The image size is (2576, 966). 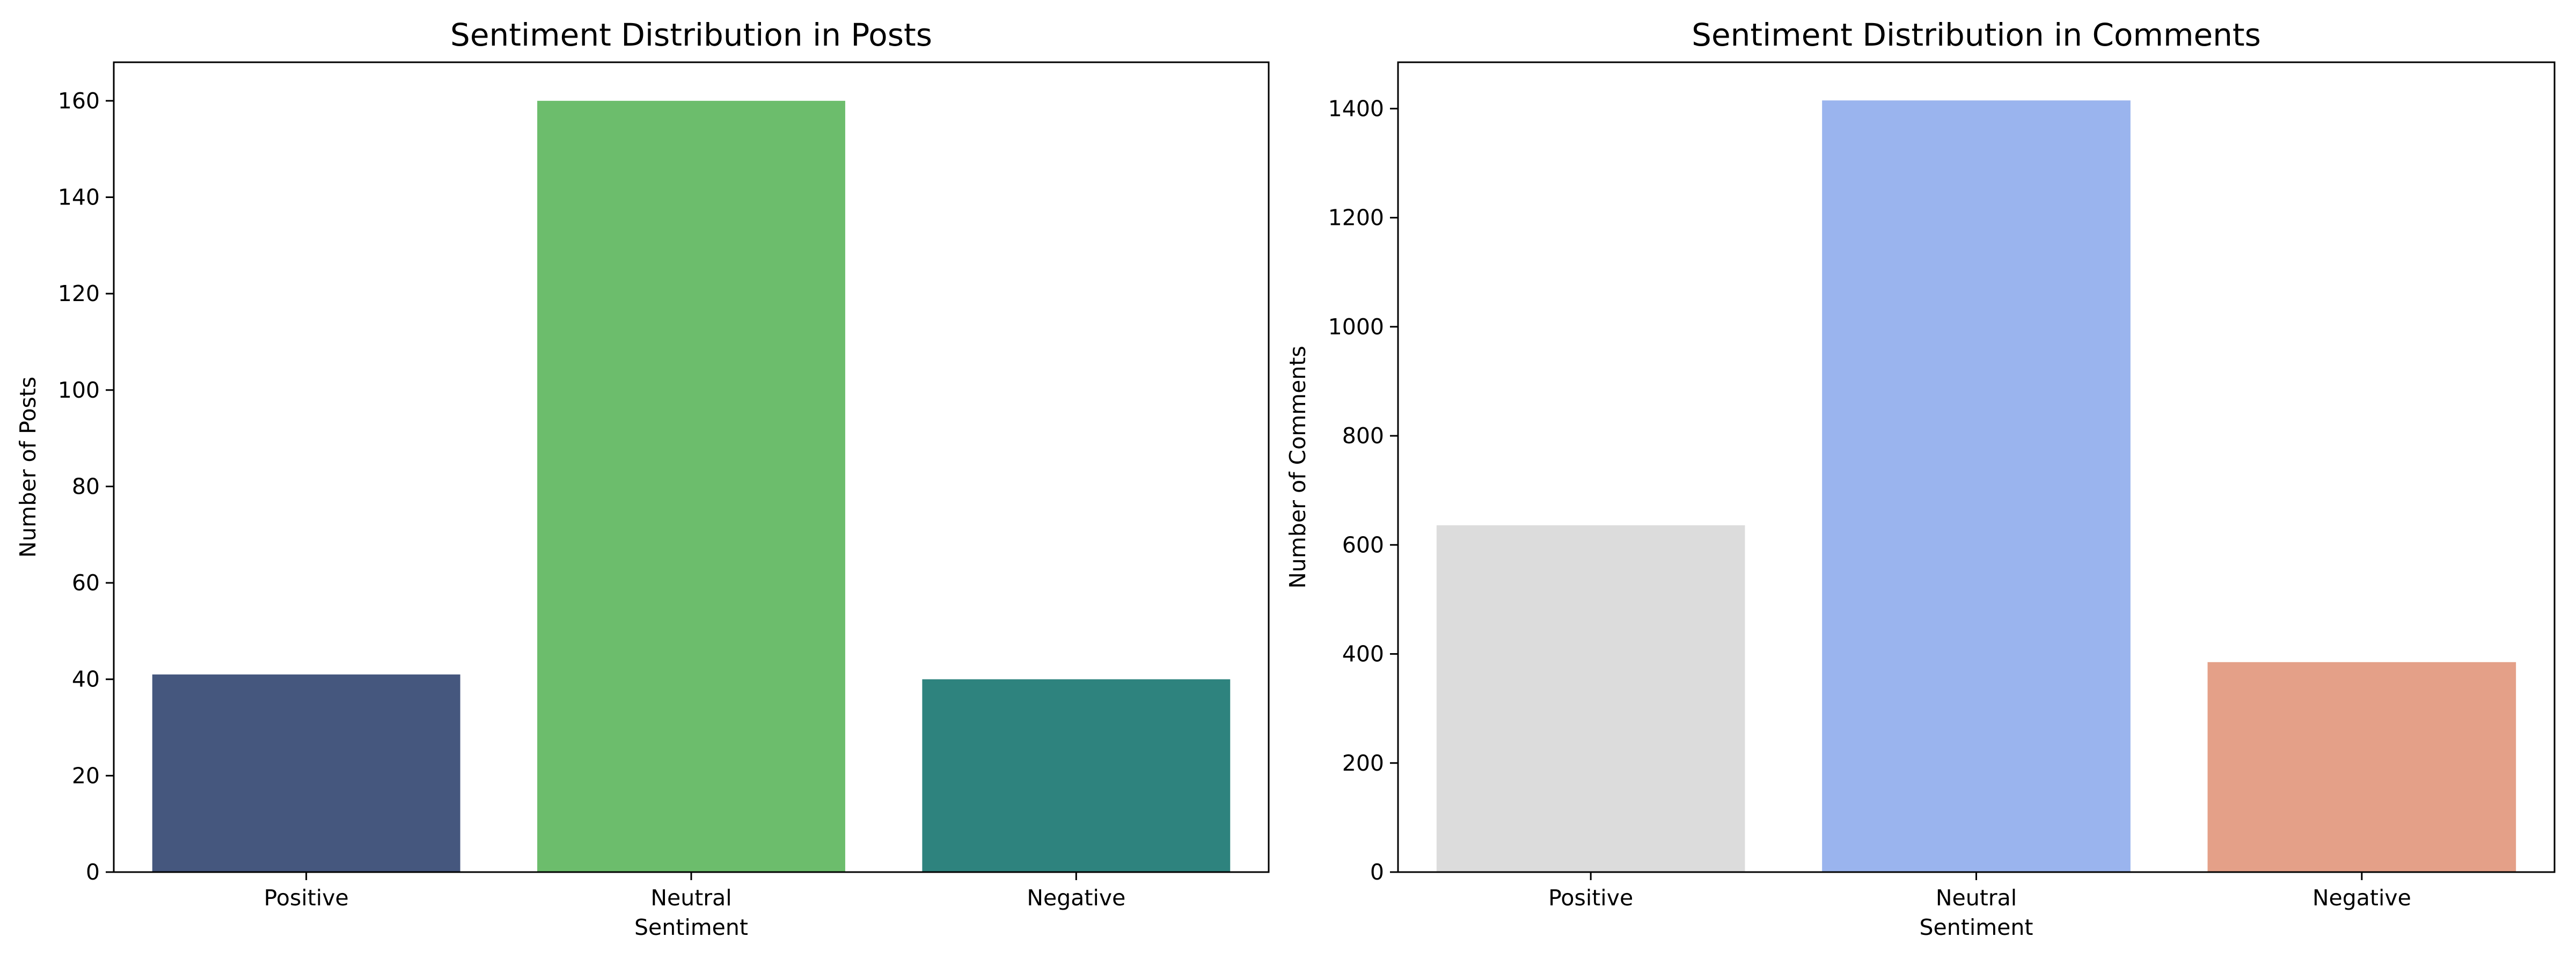 I want to click on posts-x-axis-label: Sentiment, so click(x=691, y=927).